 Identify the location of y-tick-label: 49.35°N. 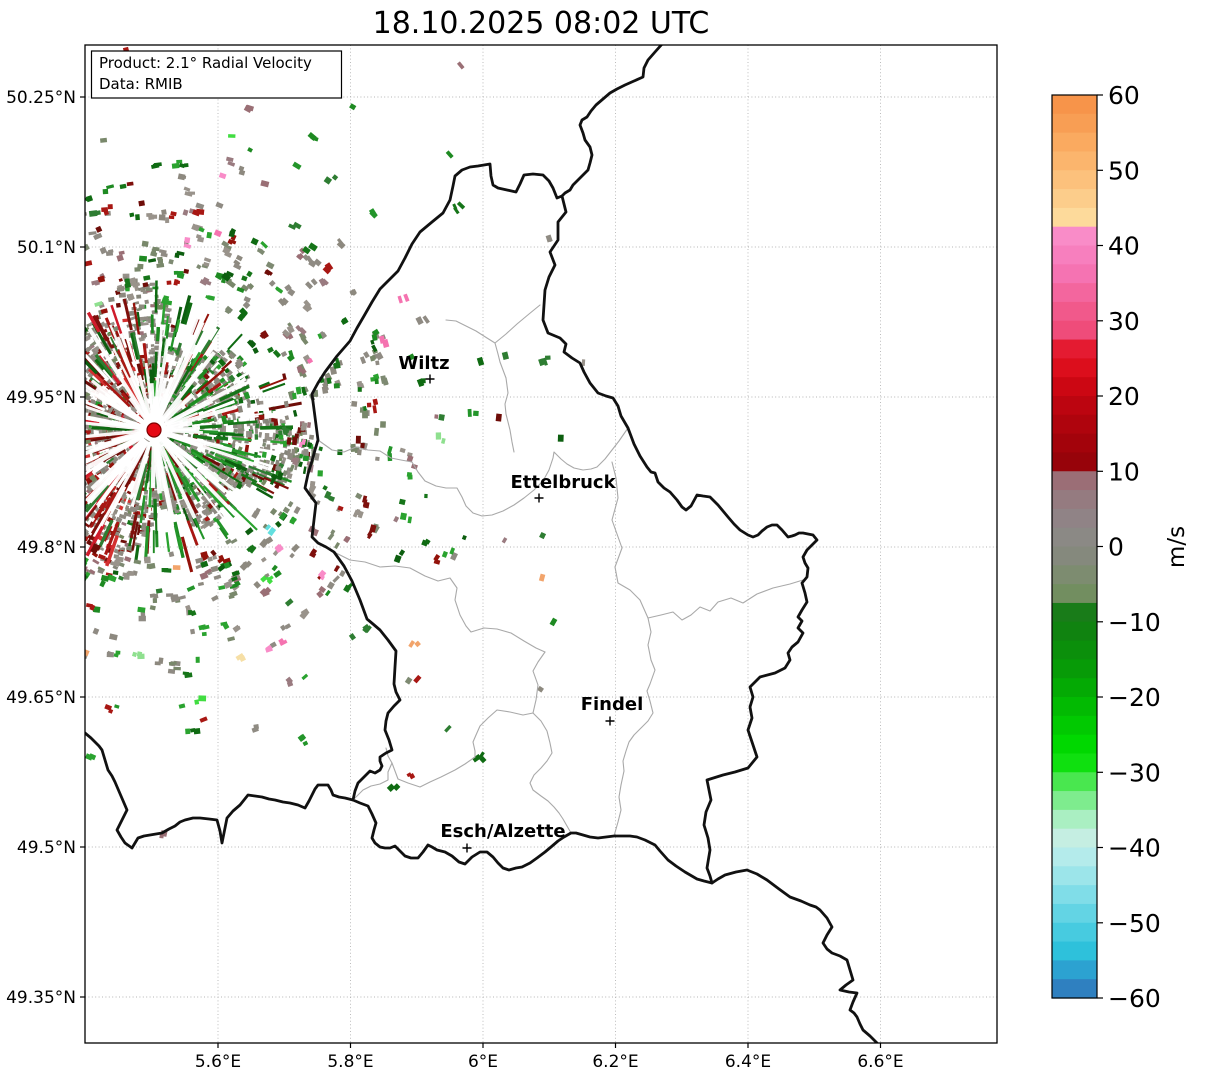
(41, 998).